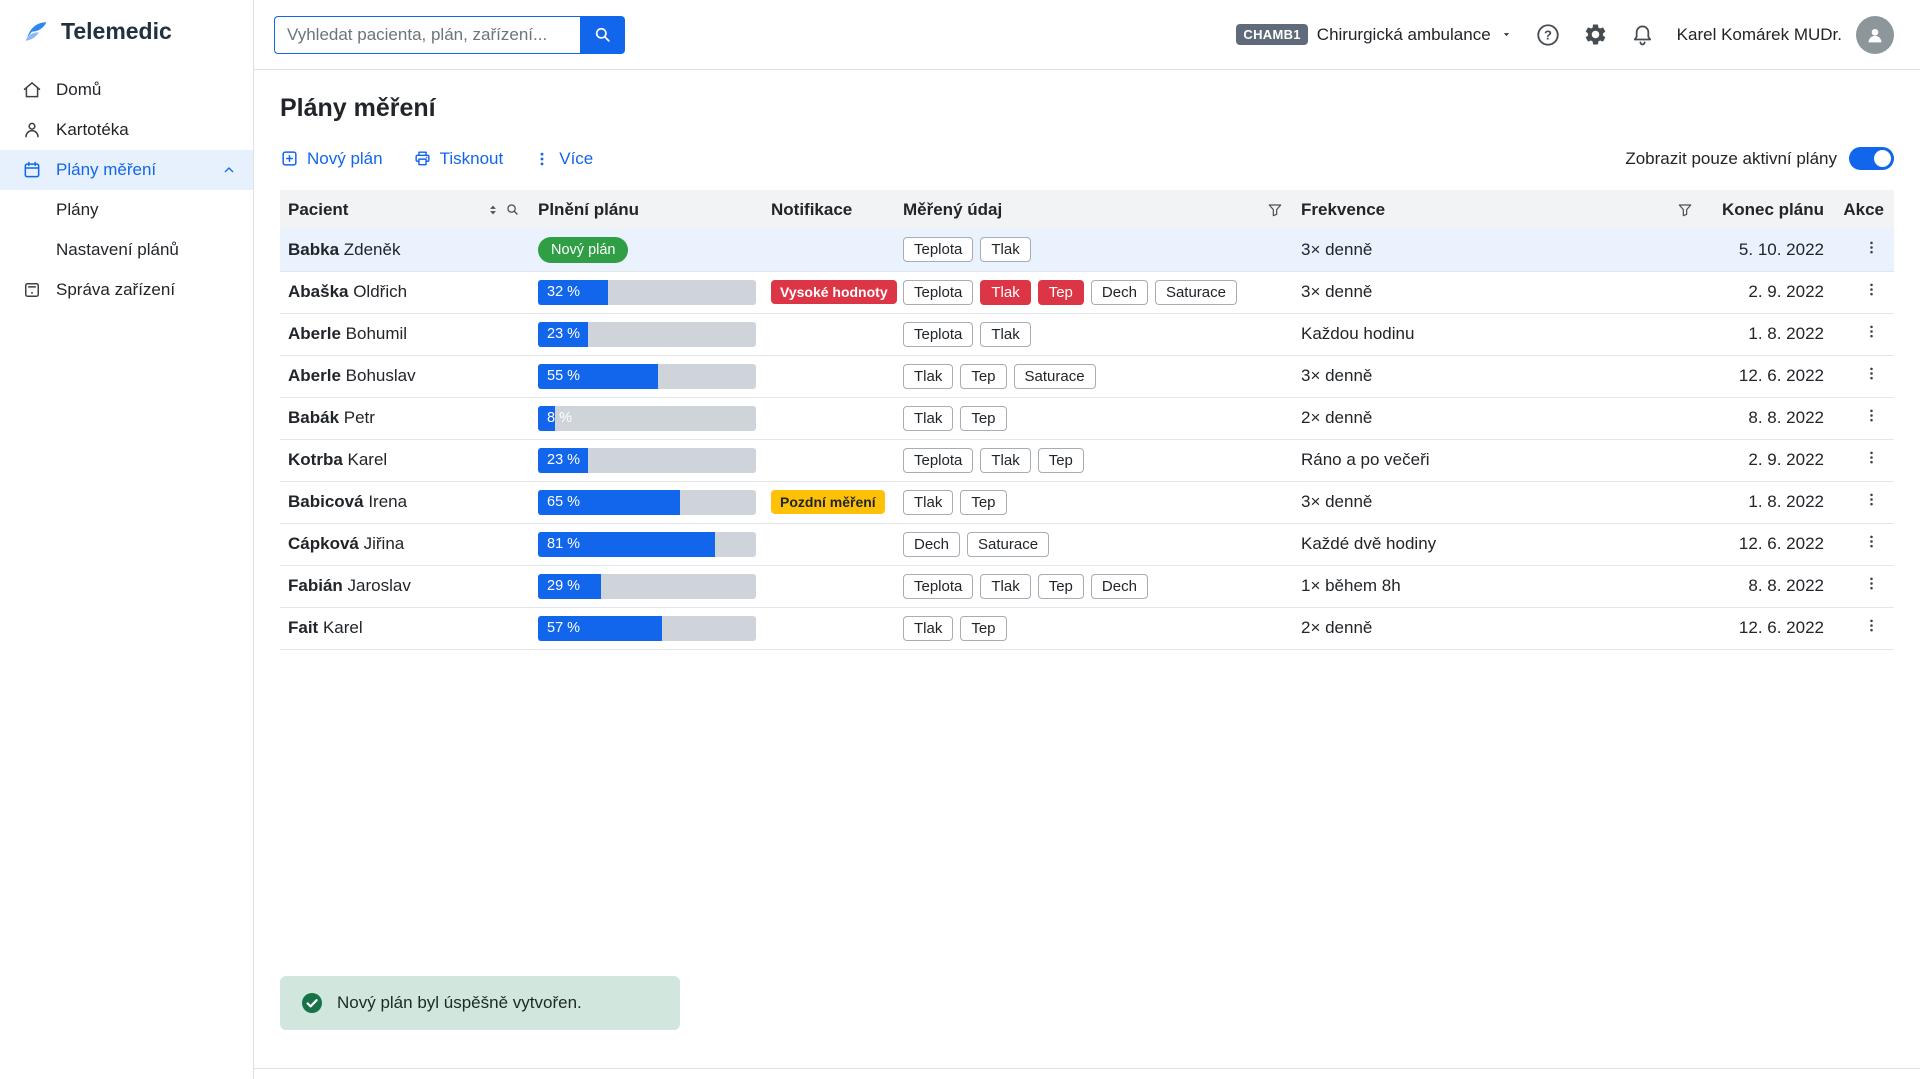 The height and width of the screenshot is (1079, 1920). I want to click on patient-firstname: Bohuslav, so click(378, 375).